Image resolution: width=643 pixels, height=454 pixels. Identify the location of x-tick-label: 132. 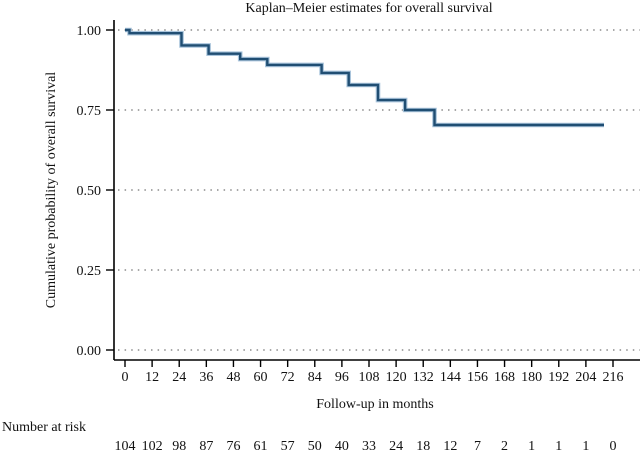
(423, 377).